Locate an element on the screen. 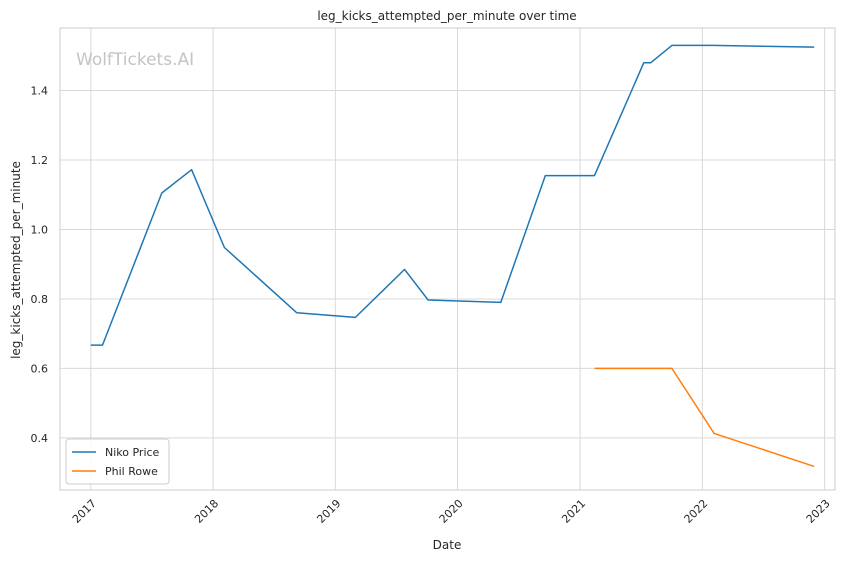 The width and height of the screenshot is (844, 561). x-tick-label: 2023 is located at coordinates (818, 511).